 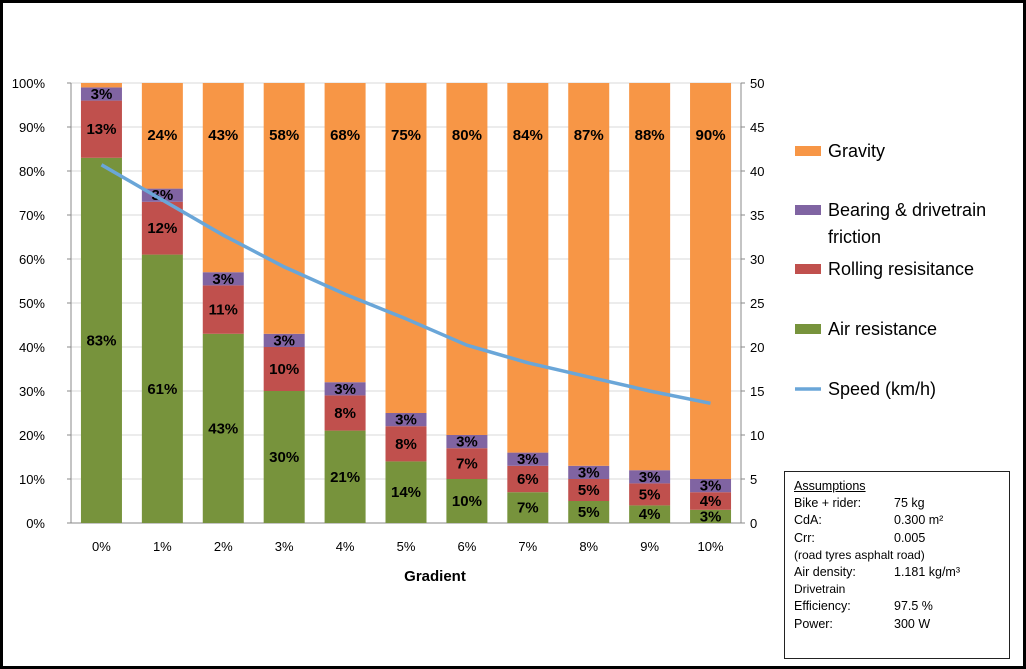 I want to click on data-label: 84%, so click(x=528, y=135).